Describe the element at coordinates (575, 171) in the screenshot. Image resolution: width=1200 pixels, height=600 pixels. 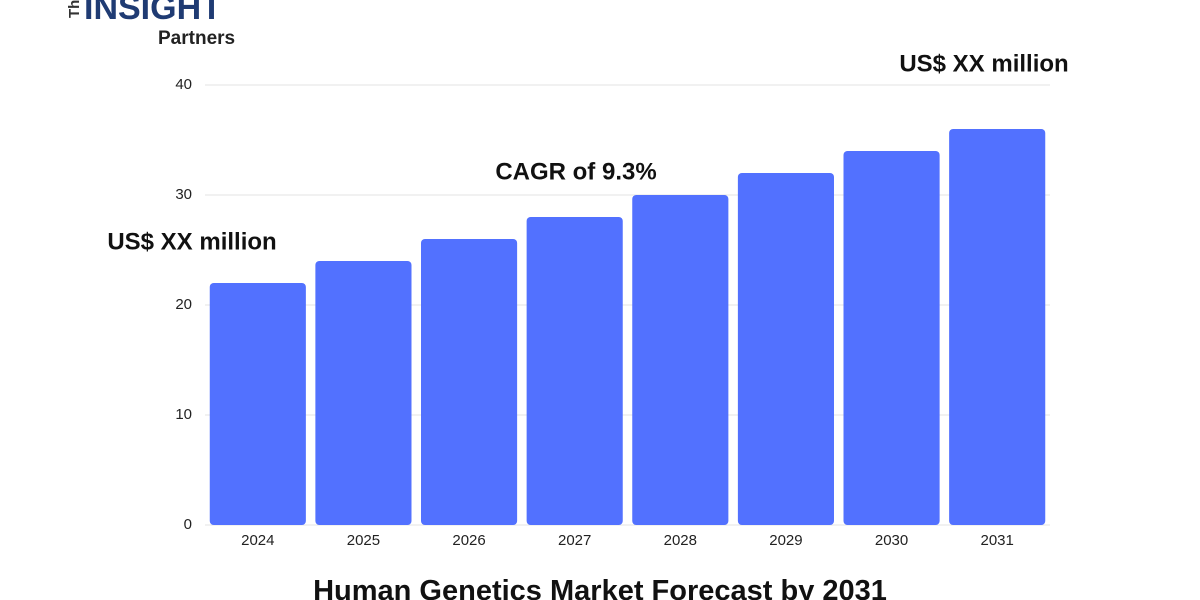
I see `annotation: CAGR of 9.3%` at that location.